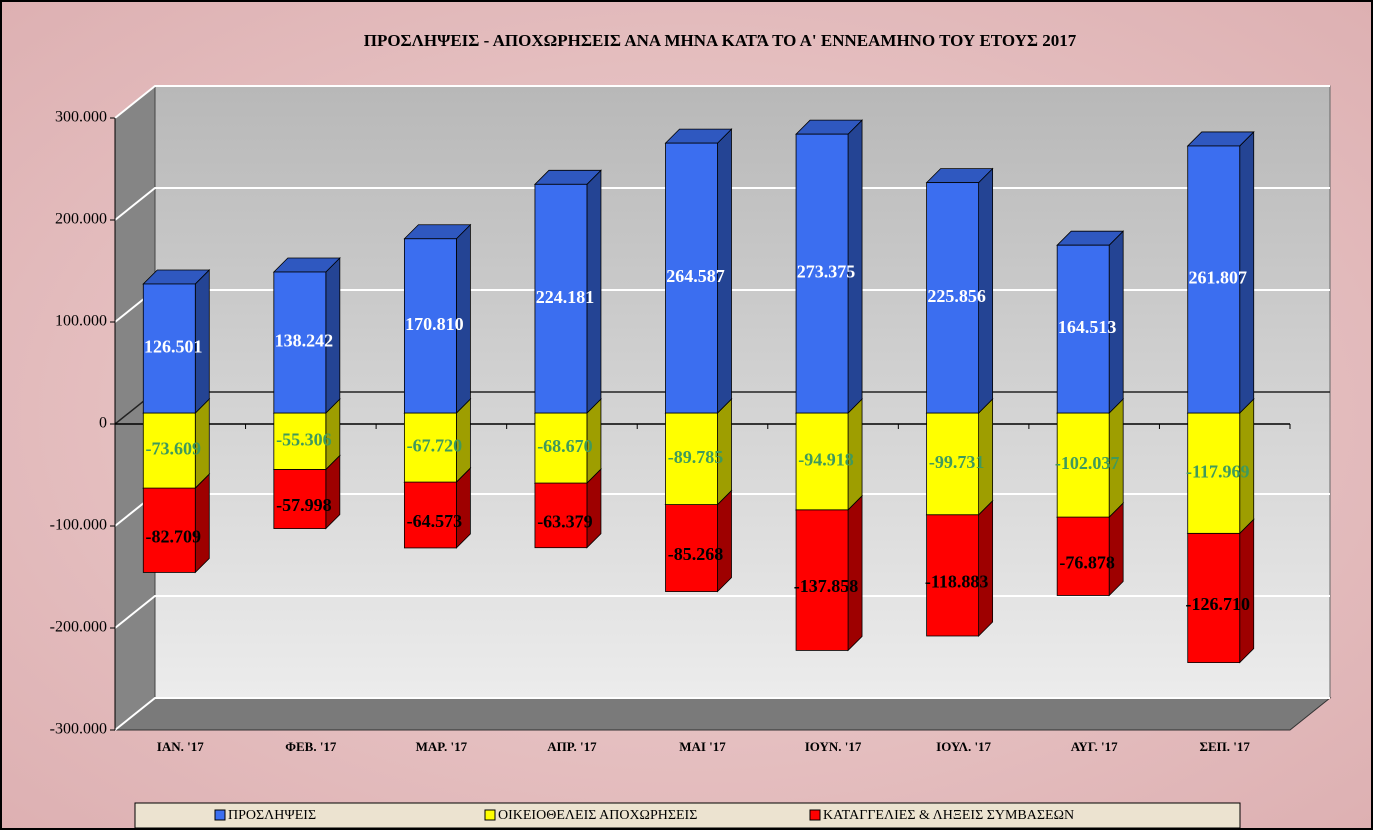 The height and width of the screenshot is (830, 1373). What do you see at coordinates (1217, 278) in the screenshot?
I see `value-label: 261.807` at bounding box center [1217, 278].